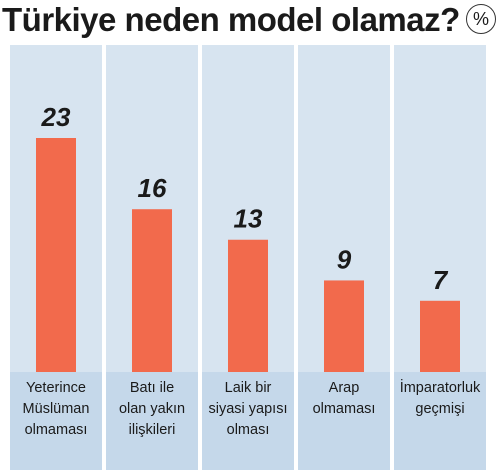 This screenshot has height=472, width=500. Describe the element at coordinates (152, 409) in the screenshot. I see `category-label: olan yakın` at that location.